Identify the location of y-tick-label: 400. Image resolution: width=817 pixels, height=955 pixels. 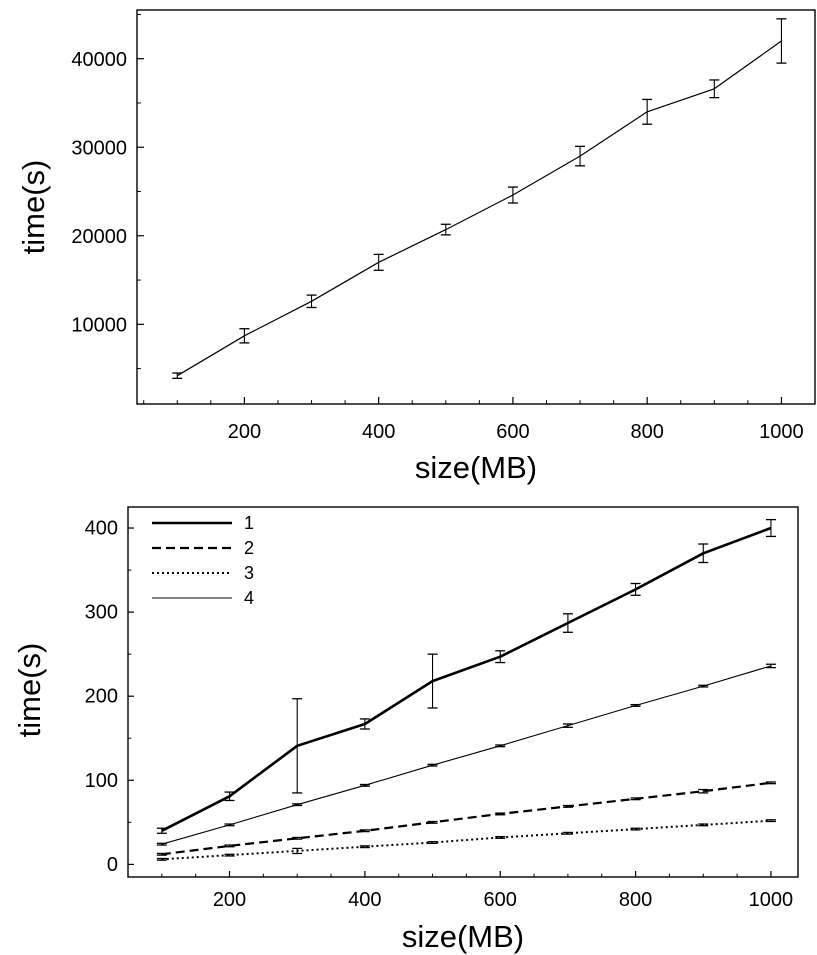
(101, 529).